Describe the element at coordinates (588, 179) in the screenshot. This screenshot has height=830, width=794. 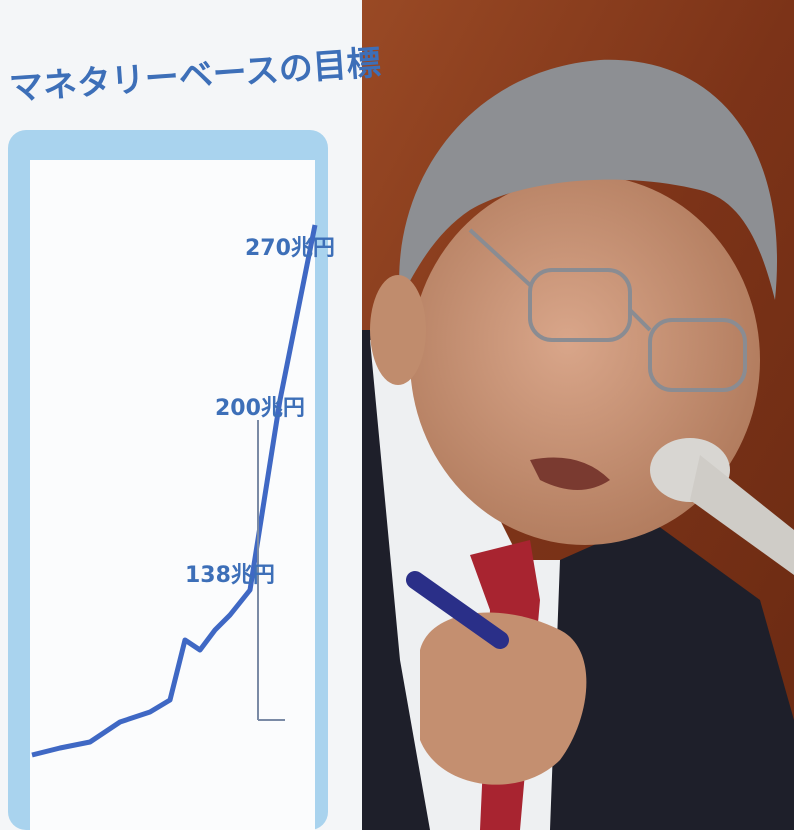
I see `hair` at that location.